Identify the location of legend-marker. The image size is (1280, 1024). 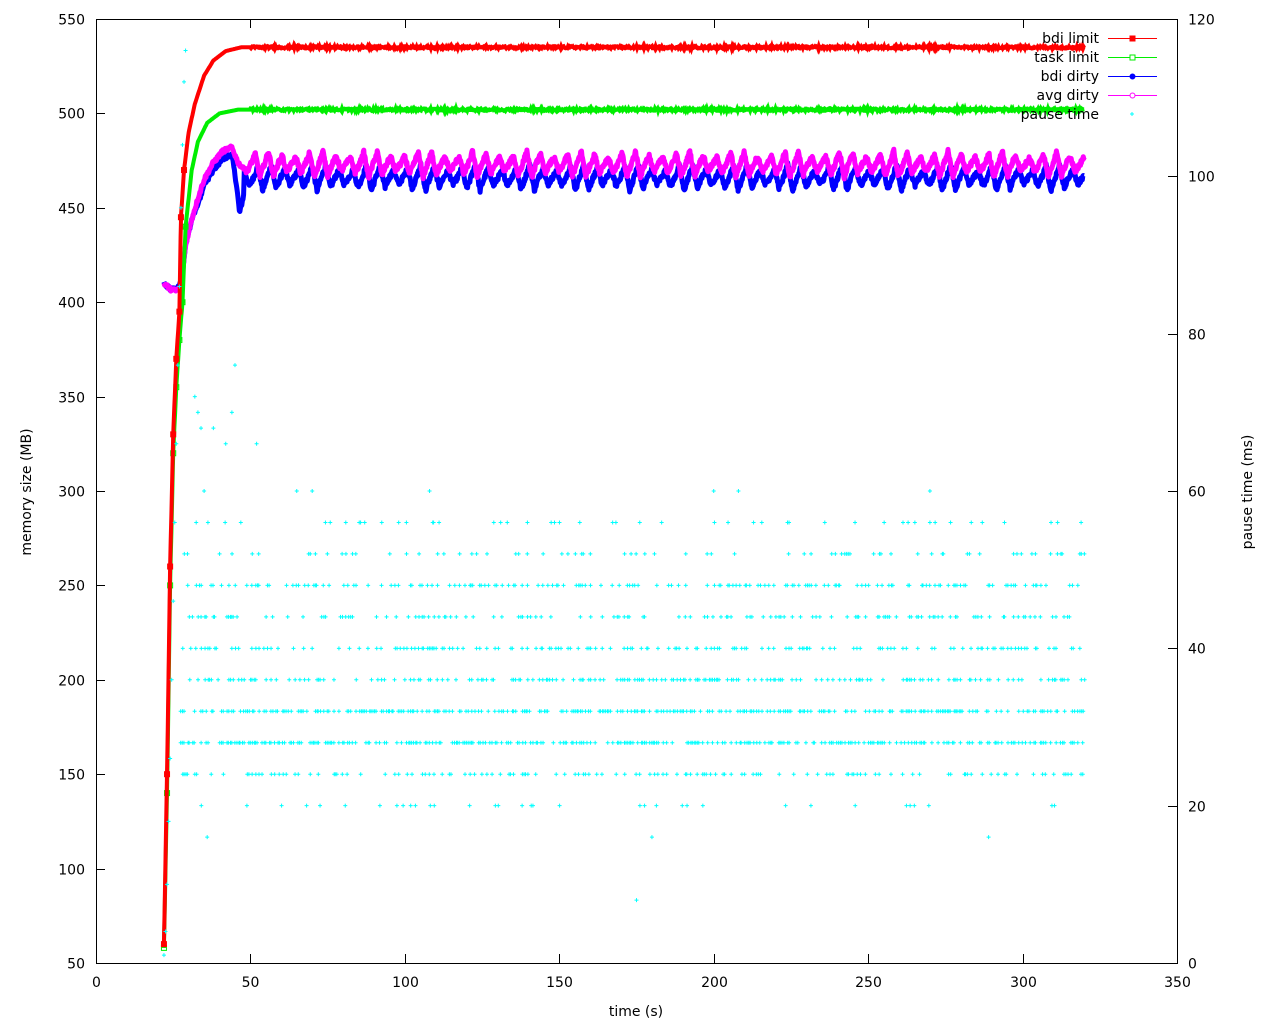
(1132, 95).